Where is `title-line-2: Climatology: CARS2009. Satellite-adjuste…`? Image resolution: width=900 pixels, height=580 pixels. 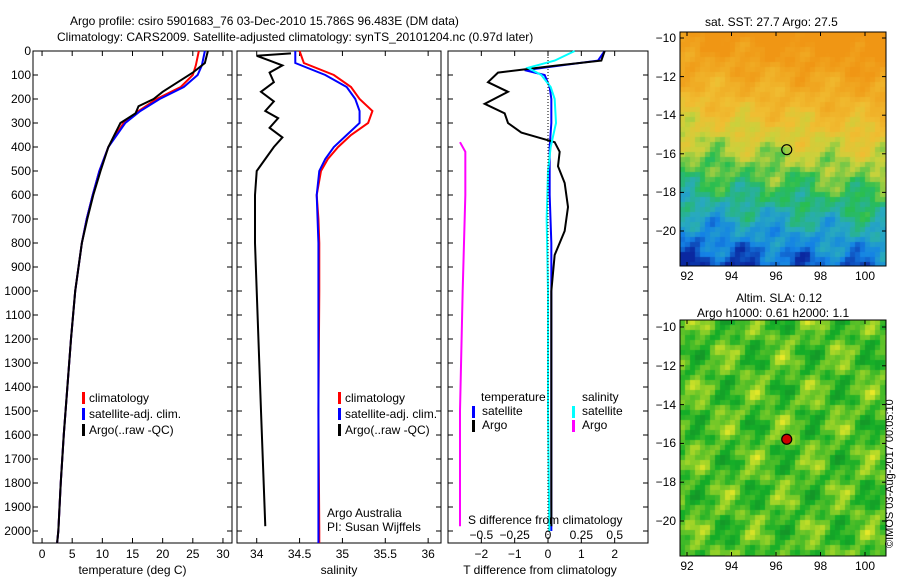
title-line-2: Climatology: CARS2009. Satellite-adjuste… is located at coordinates (295, 37).